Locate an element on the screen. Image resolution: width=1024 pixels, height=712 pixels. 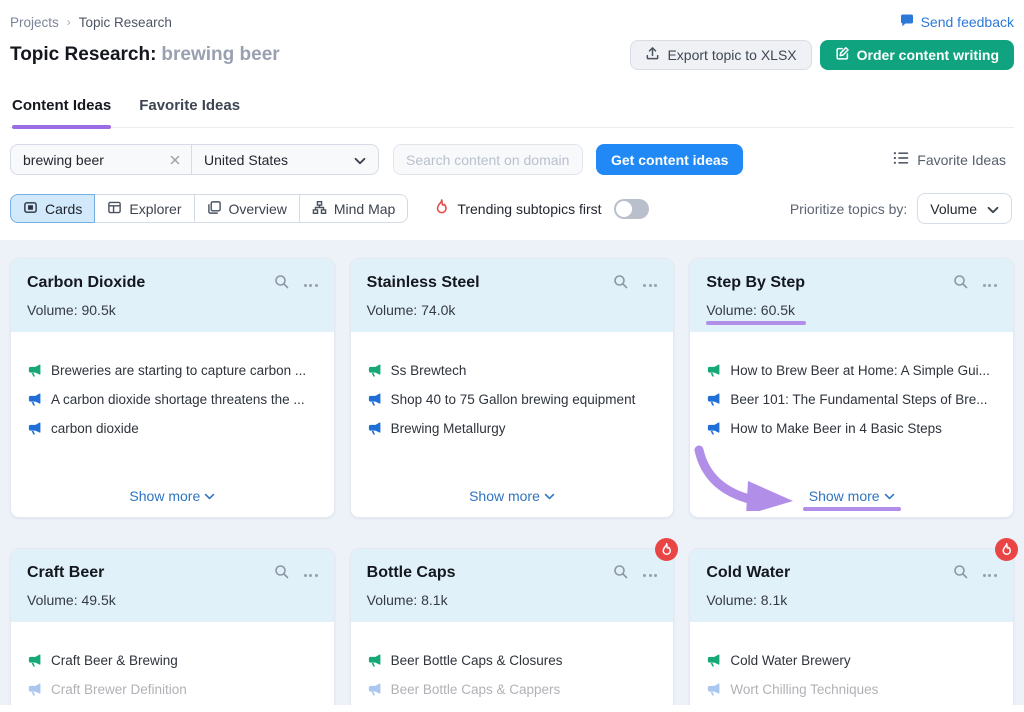
view-overview-label: Overview is located at coordinates (257, 208).